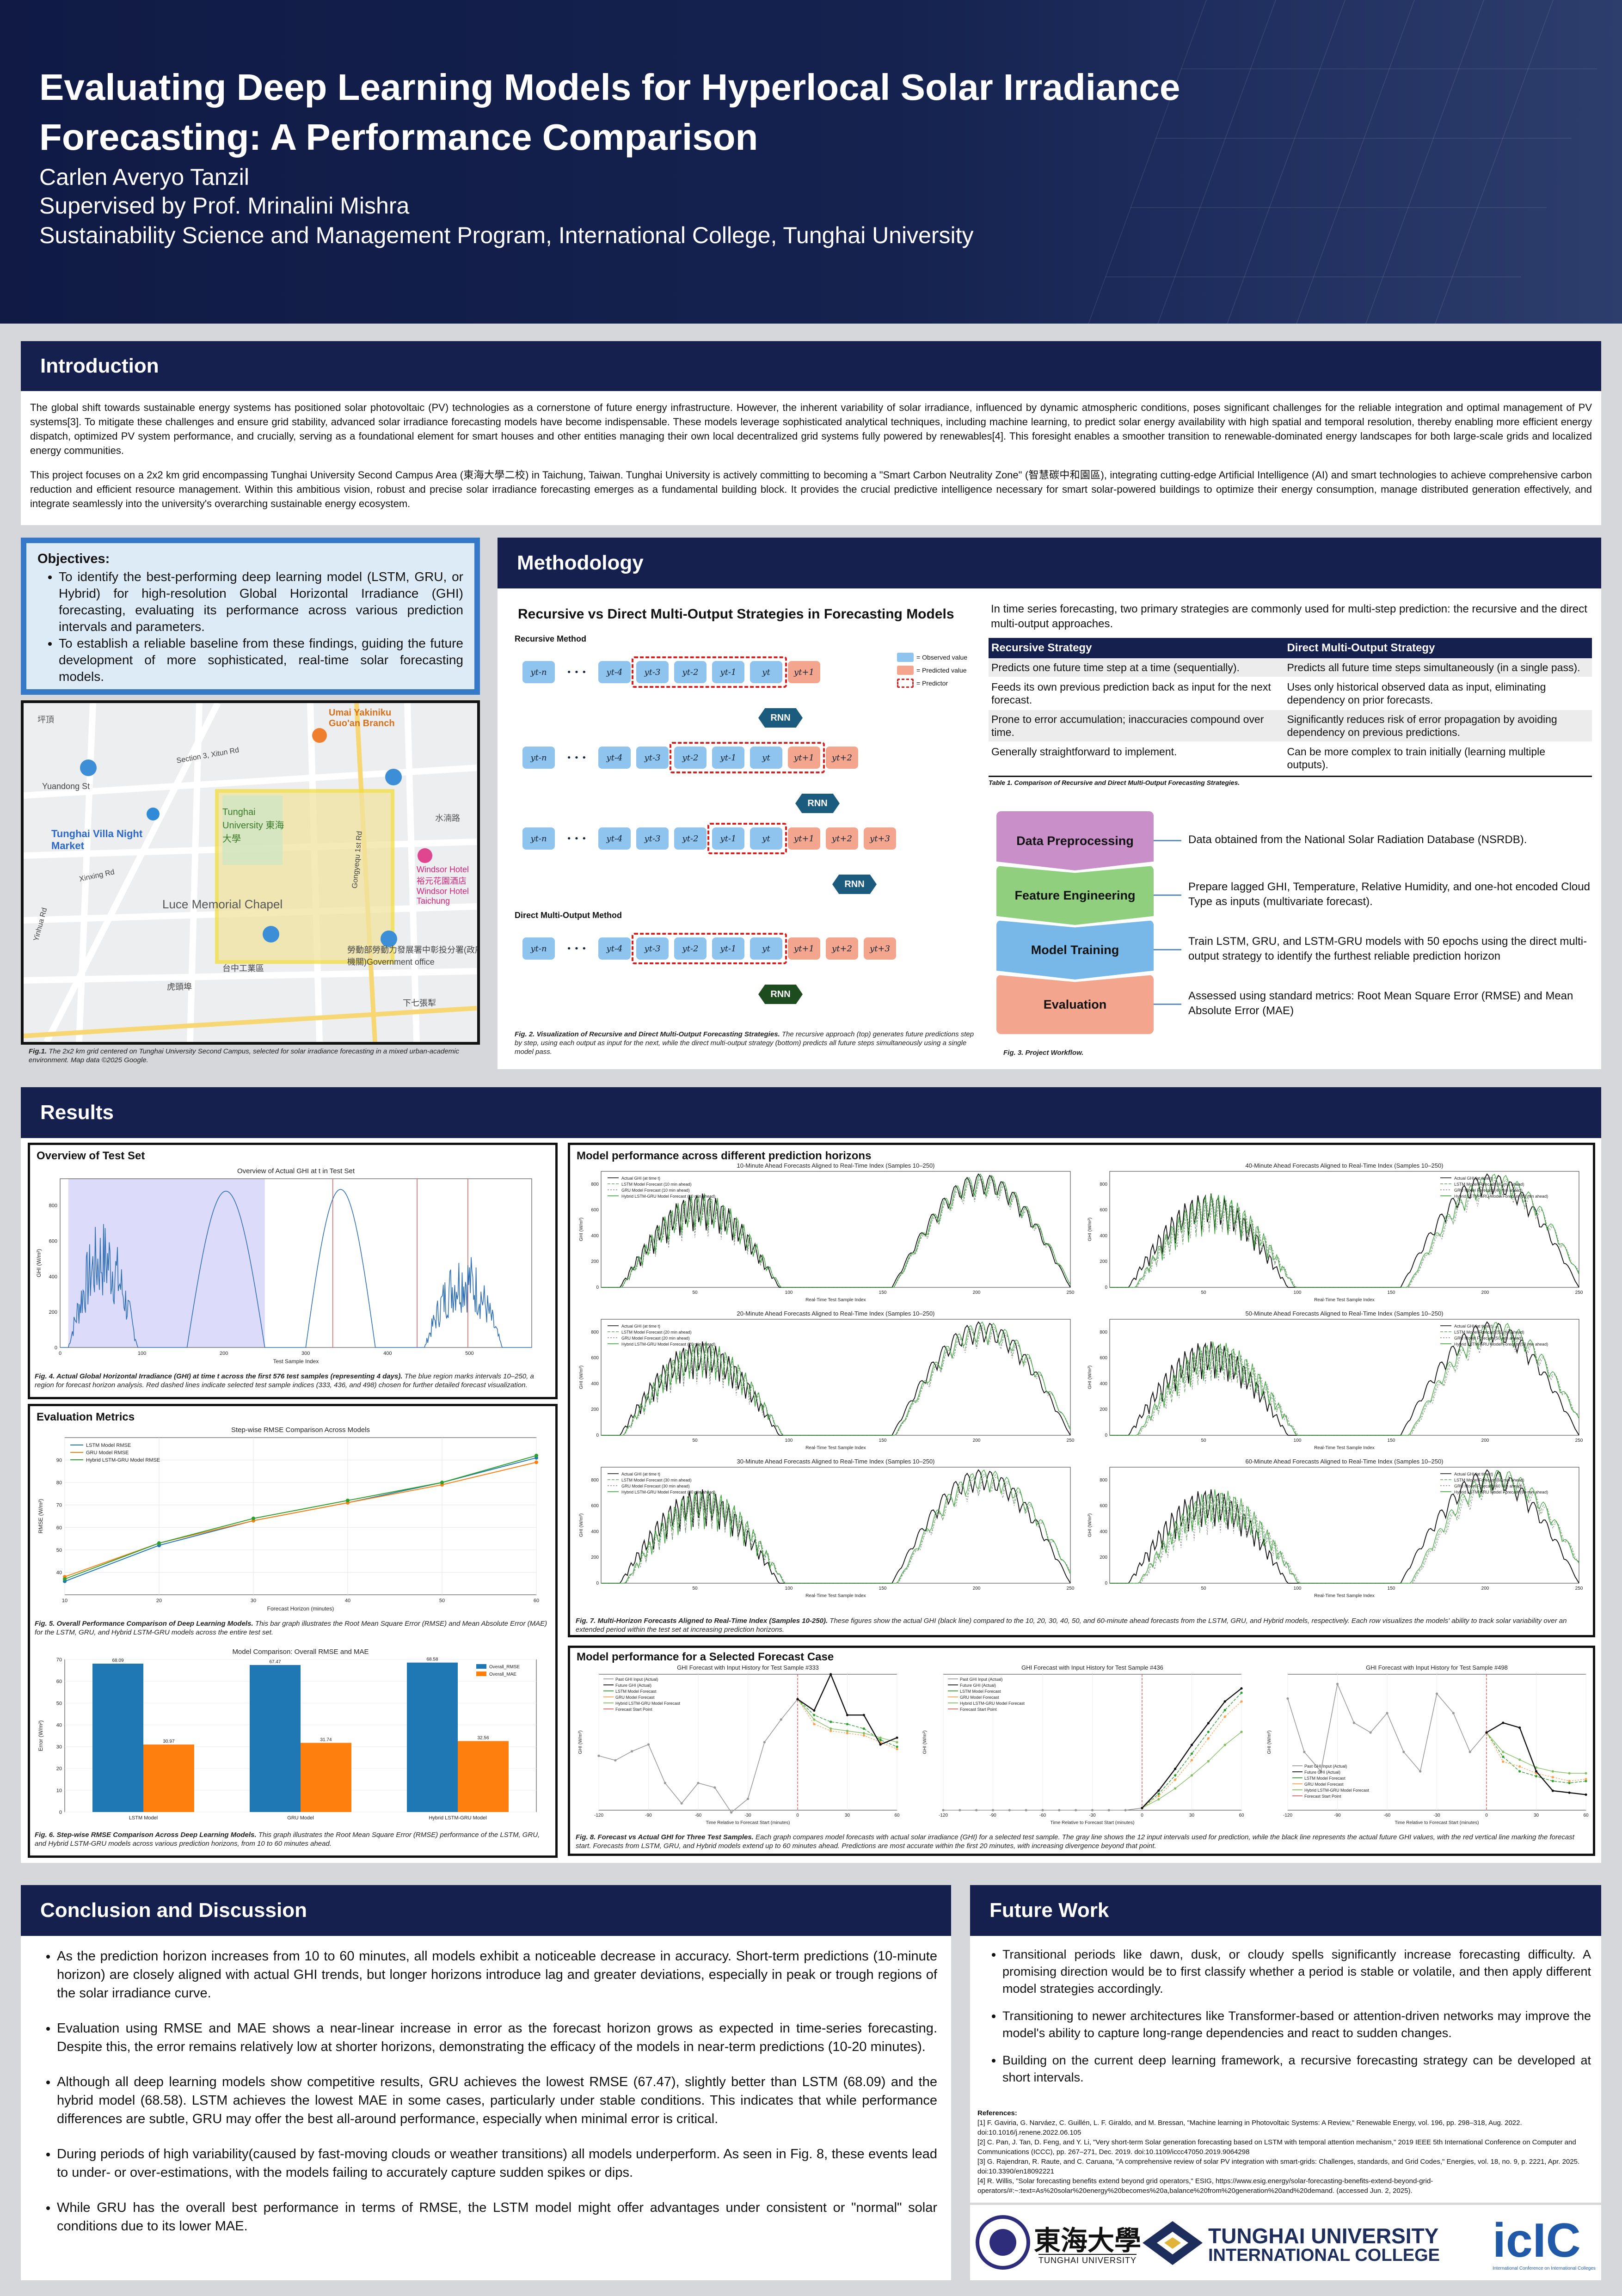 This screenshot has height=2296, width=1622. Describe the element at coordinates (655, 1190) in the screenshot. I see `legend-label: GRU Model Forecast (10 min ahead)` at that location.